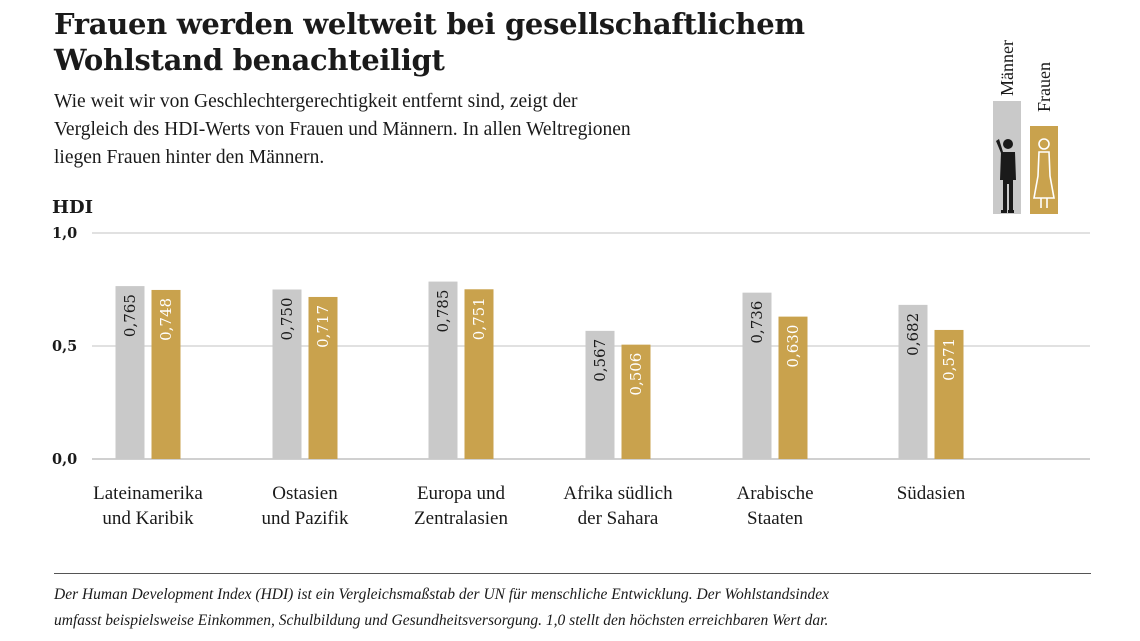 This screenshot has width=1140, height=641. Describe the element at coordinates (148, 493) in the screenshot. I see `category-label: Lateinamerika` at that location.